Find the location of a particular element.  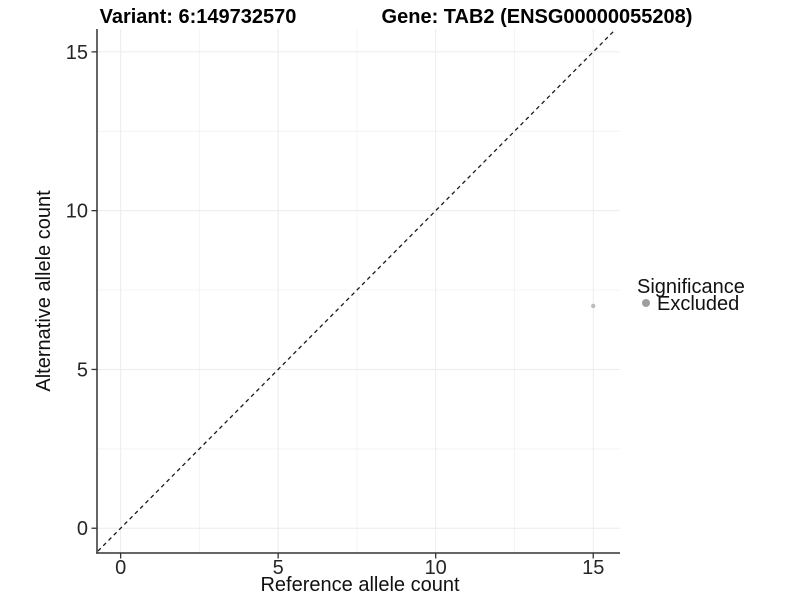

x-tick-label: 10 is located at coordinates (436, 568).